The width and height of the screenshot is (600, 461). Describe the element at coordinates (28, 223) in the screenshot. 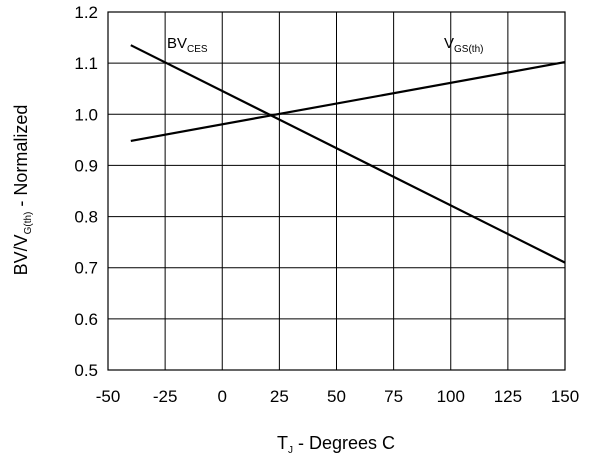

I see `y-axis-title-sub: G(th)` at that location.